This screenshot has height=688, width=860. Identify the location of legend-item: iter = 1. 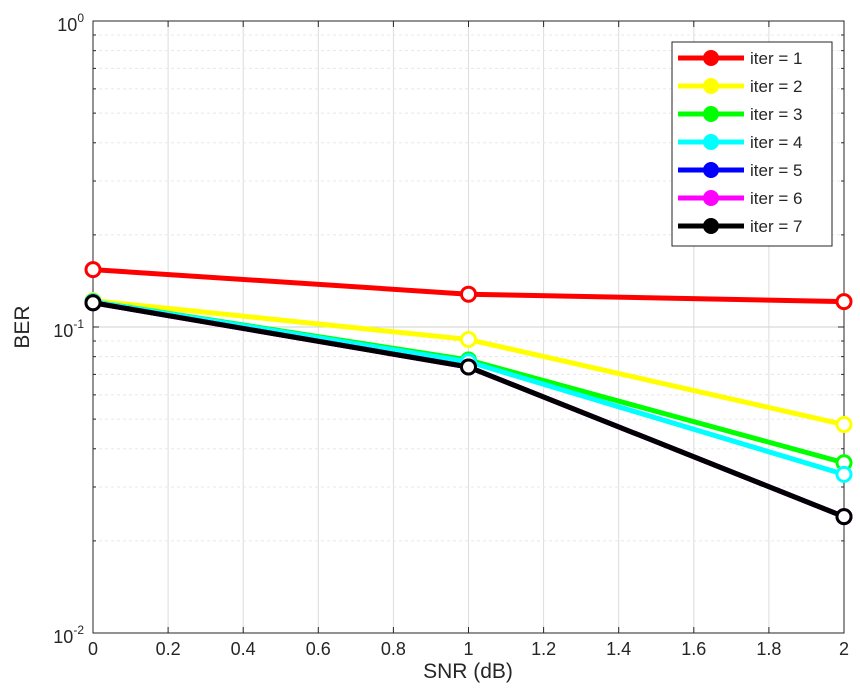
(740, 58).